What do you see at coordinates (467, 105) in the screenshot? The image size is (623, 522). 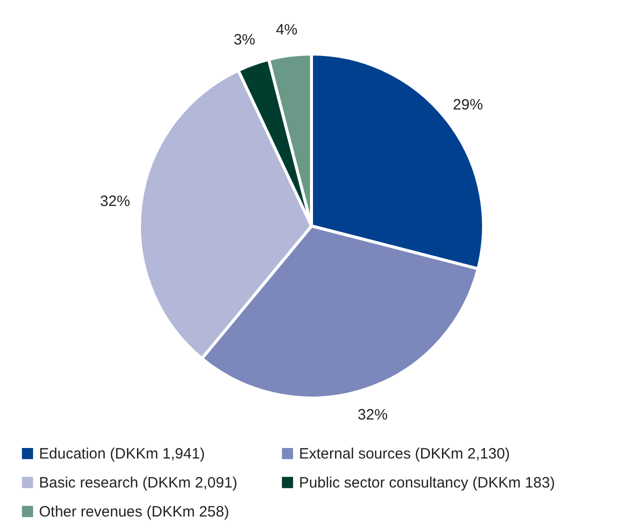 I see `data-label: 29%` at bounding box center [467, 105].